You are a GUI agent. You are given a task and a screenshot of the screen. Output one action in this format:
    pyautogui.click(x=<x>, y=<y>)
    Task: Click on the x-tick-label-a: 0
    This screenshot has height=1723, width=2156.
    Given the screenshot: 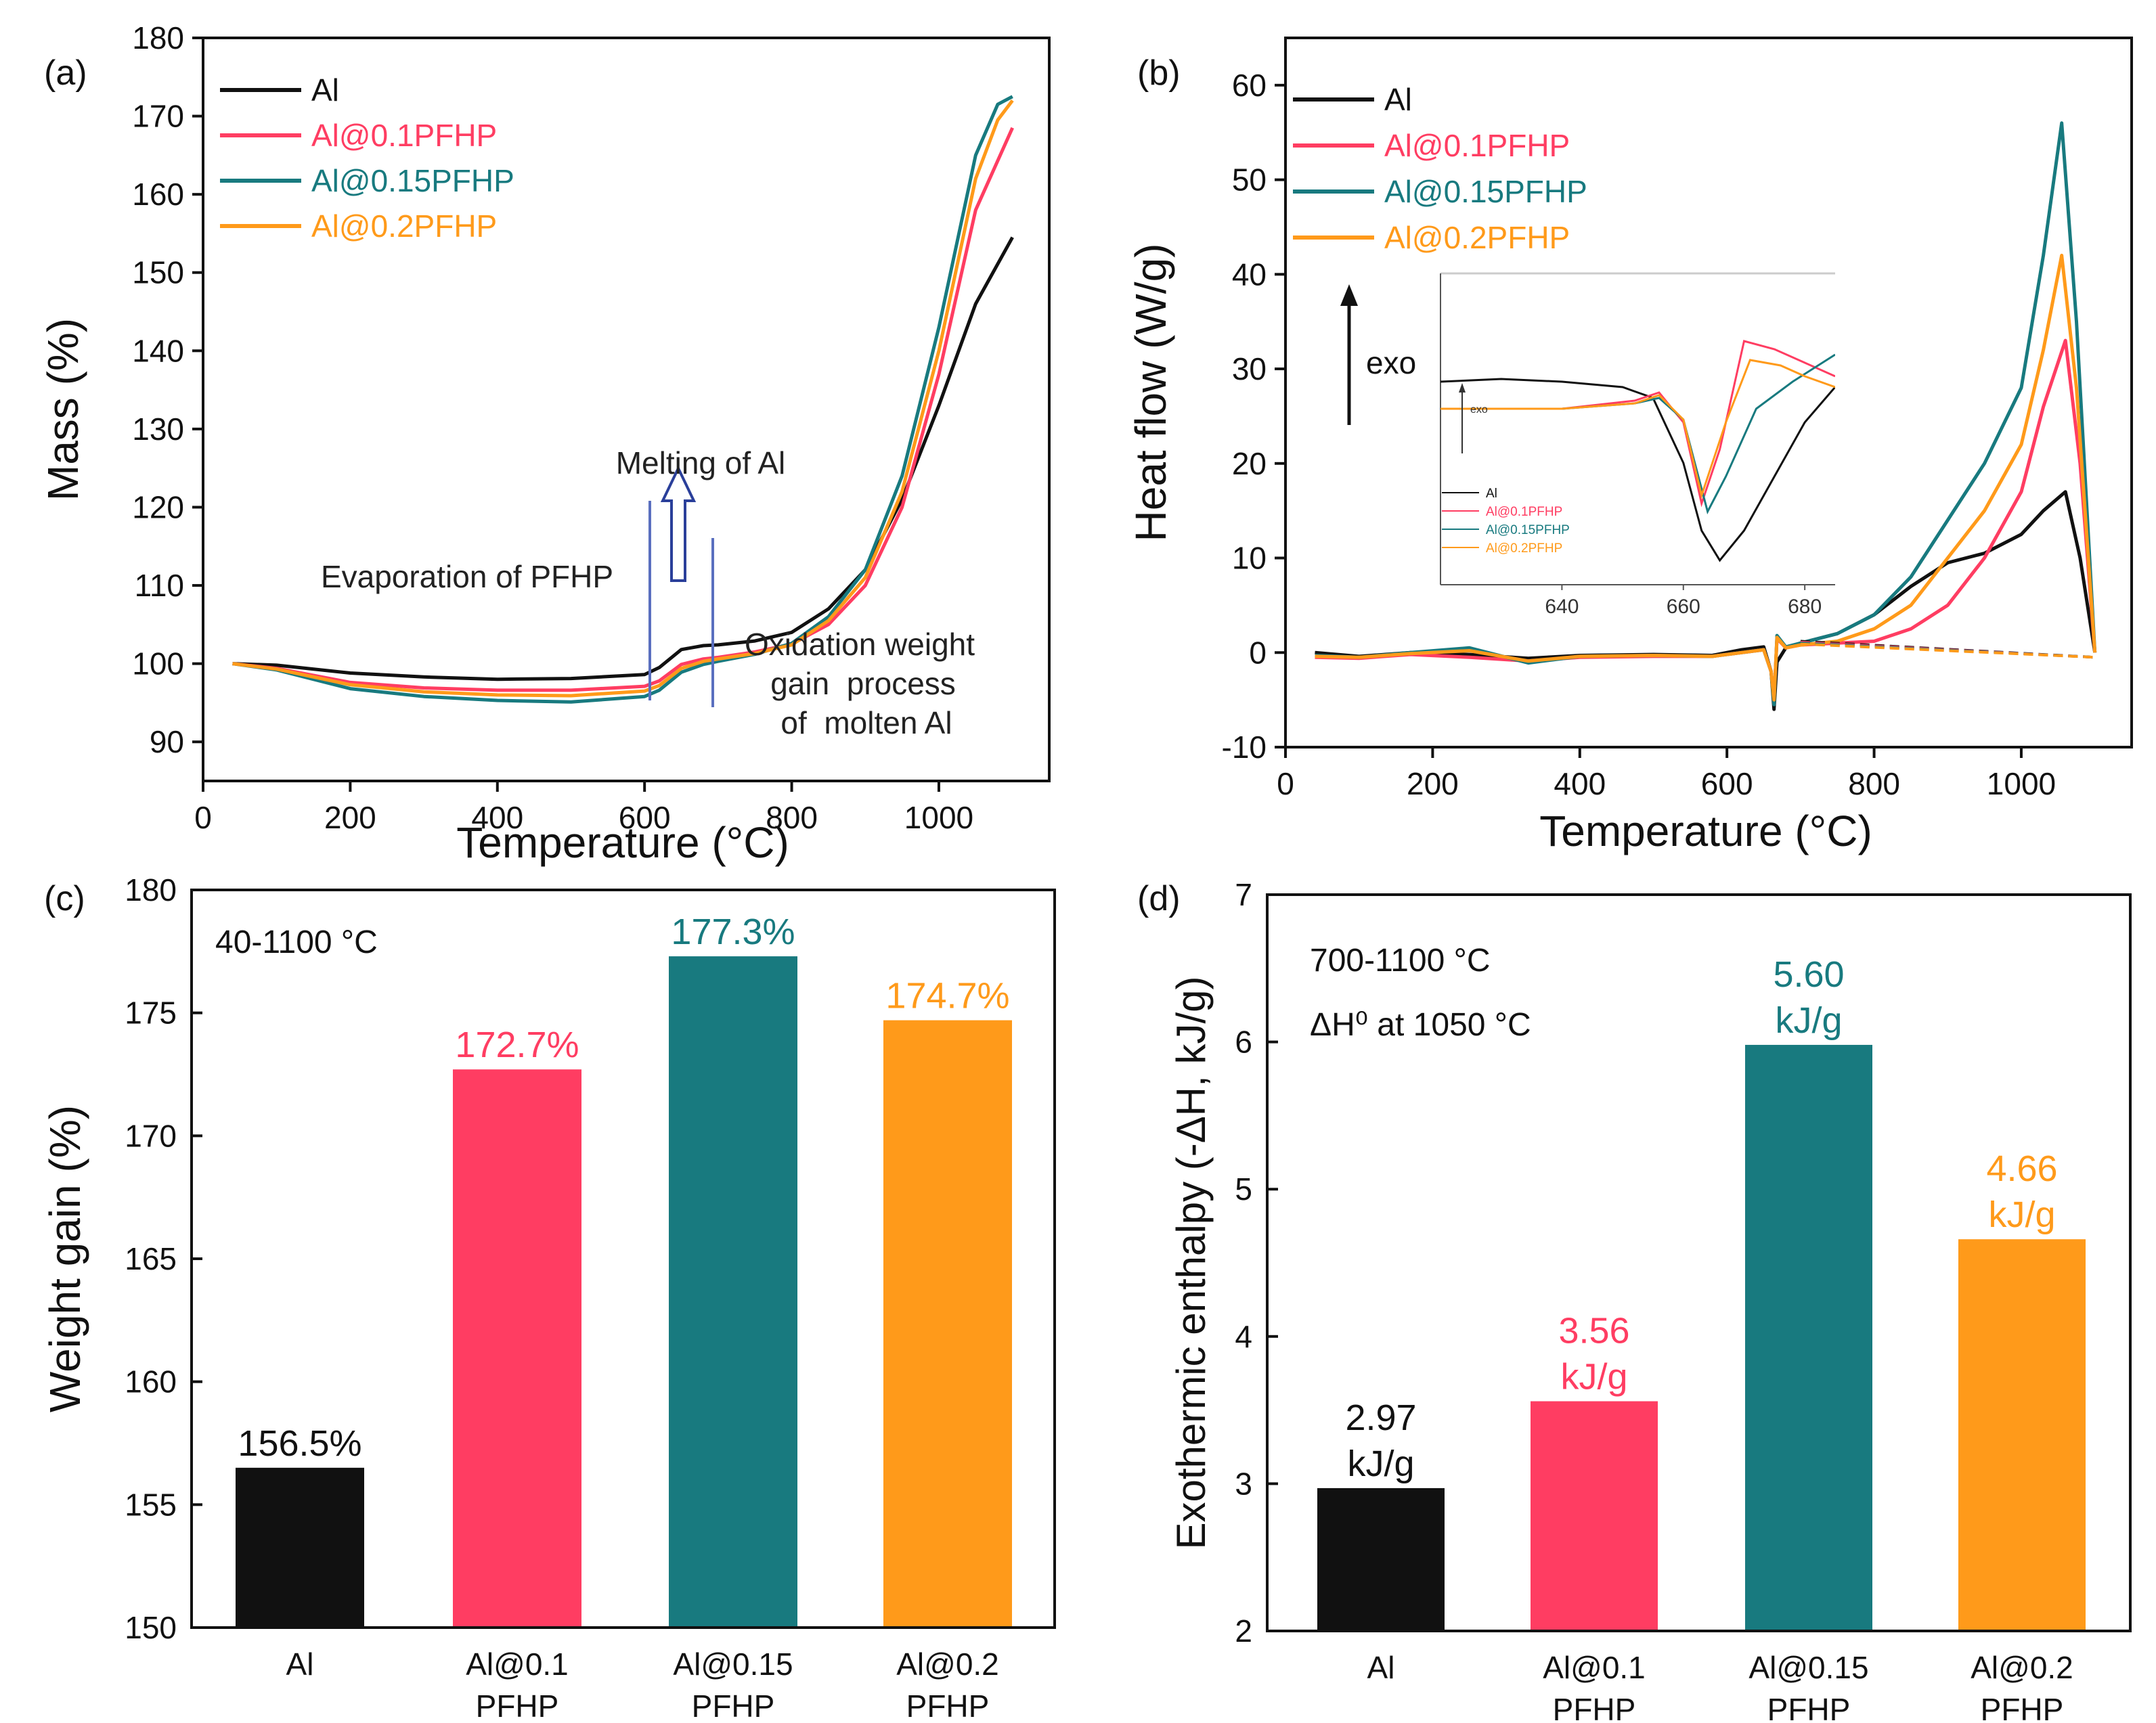 What is the action you would take?
    pyautogui.click(x=203, y=817)
    